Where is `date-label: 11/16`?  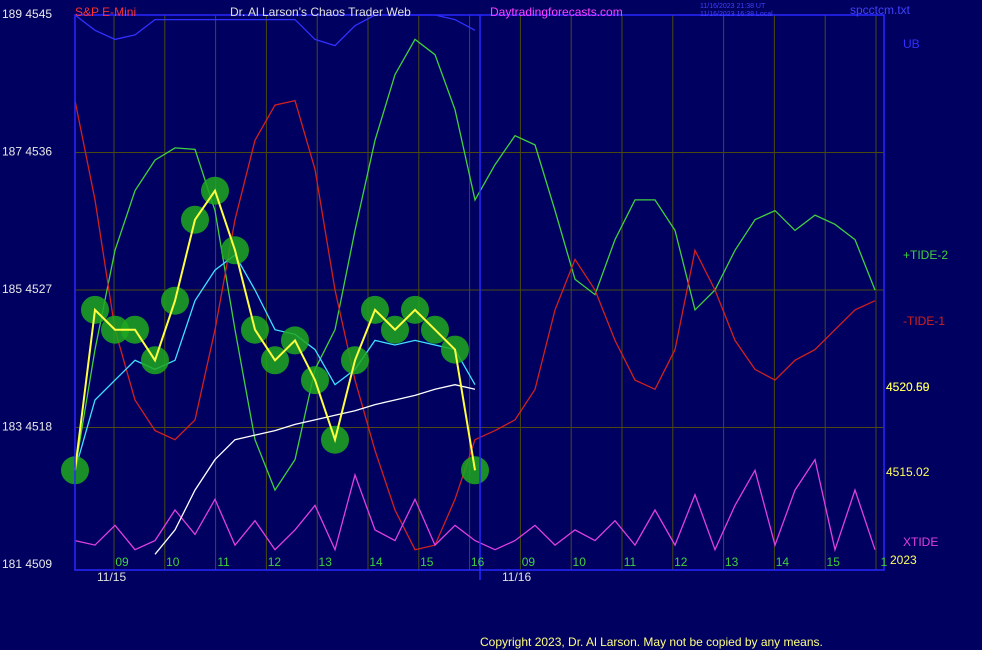
date-label: 11/16 is located at coordinates (516, 577).